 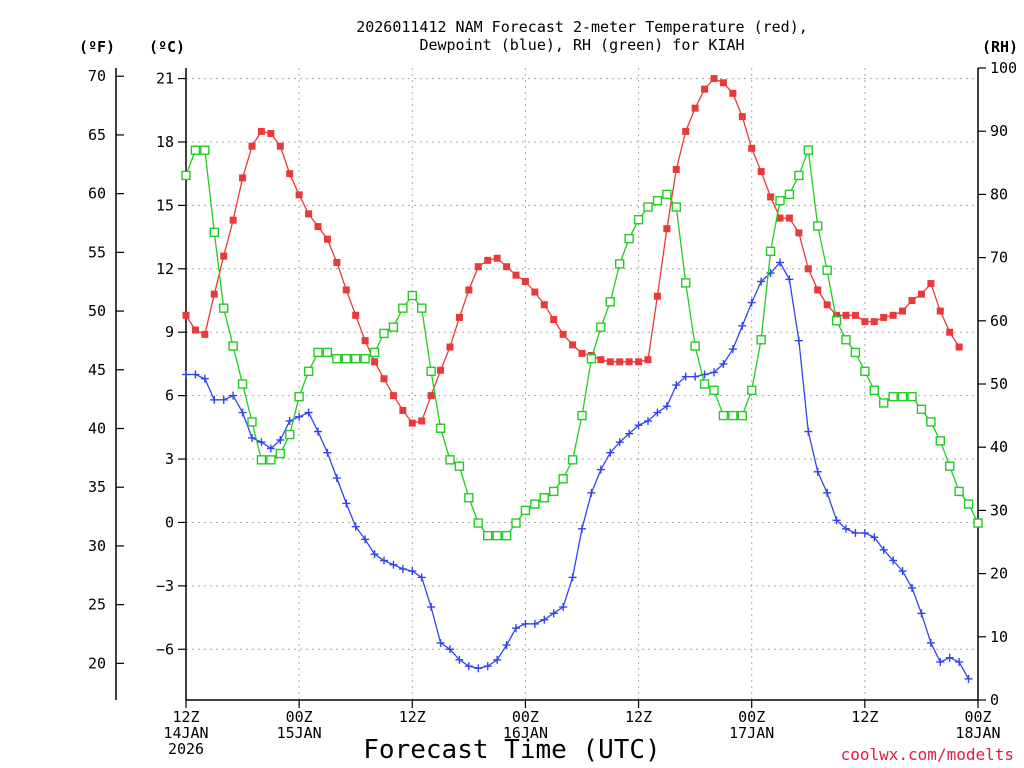 What do you see at coordinates (1000, 47) in the screenshot?
I see `rh-unit-label: (RH)` at bounding box center [1000, 47].